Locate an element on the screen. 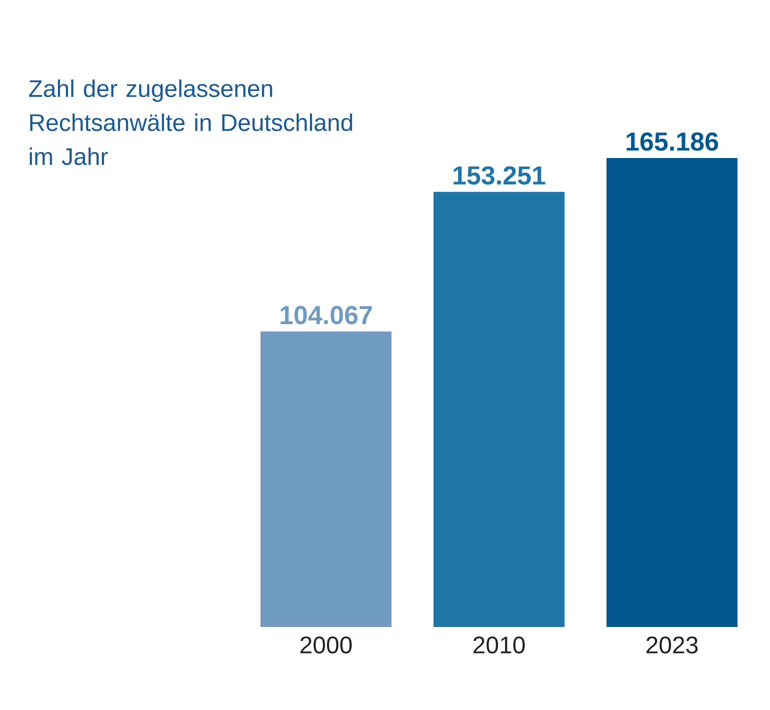 The width and height of the screenshot is (770, 710). data-label: 153.251 is located at coordinates (500, 175).